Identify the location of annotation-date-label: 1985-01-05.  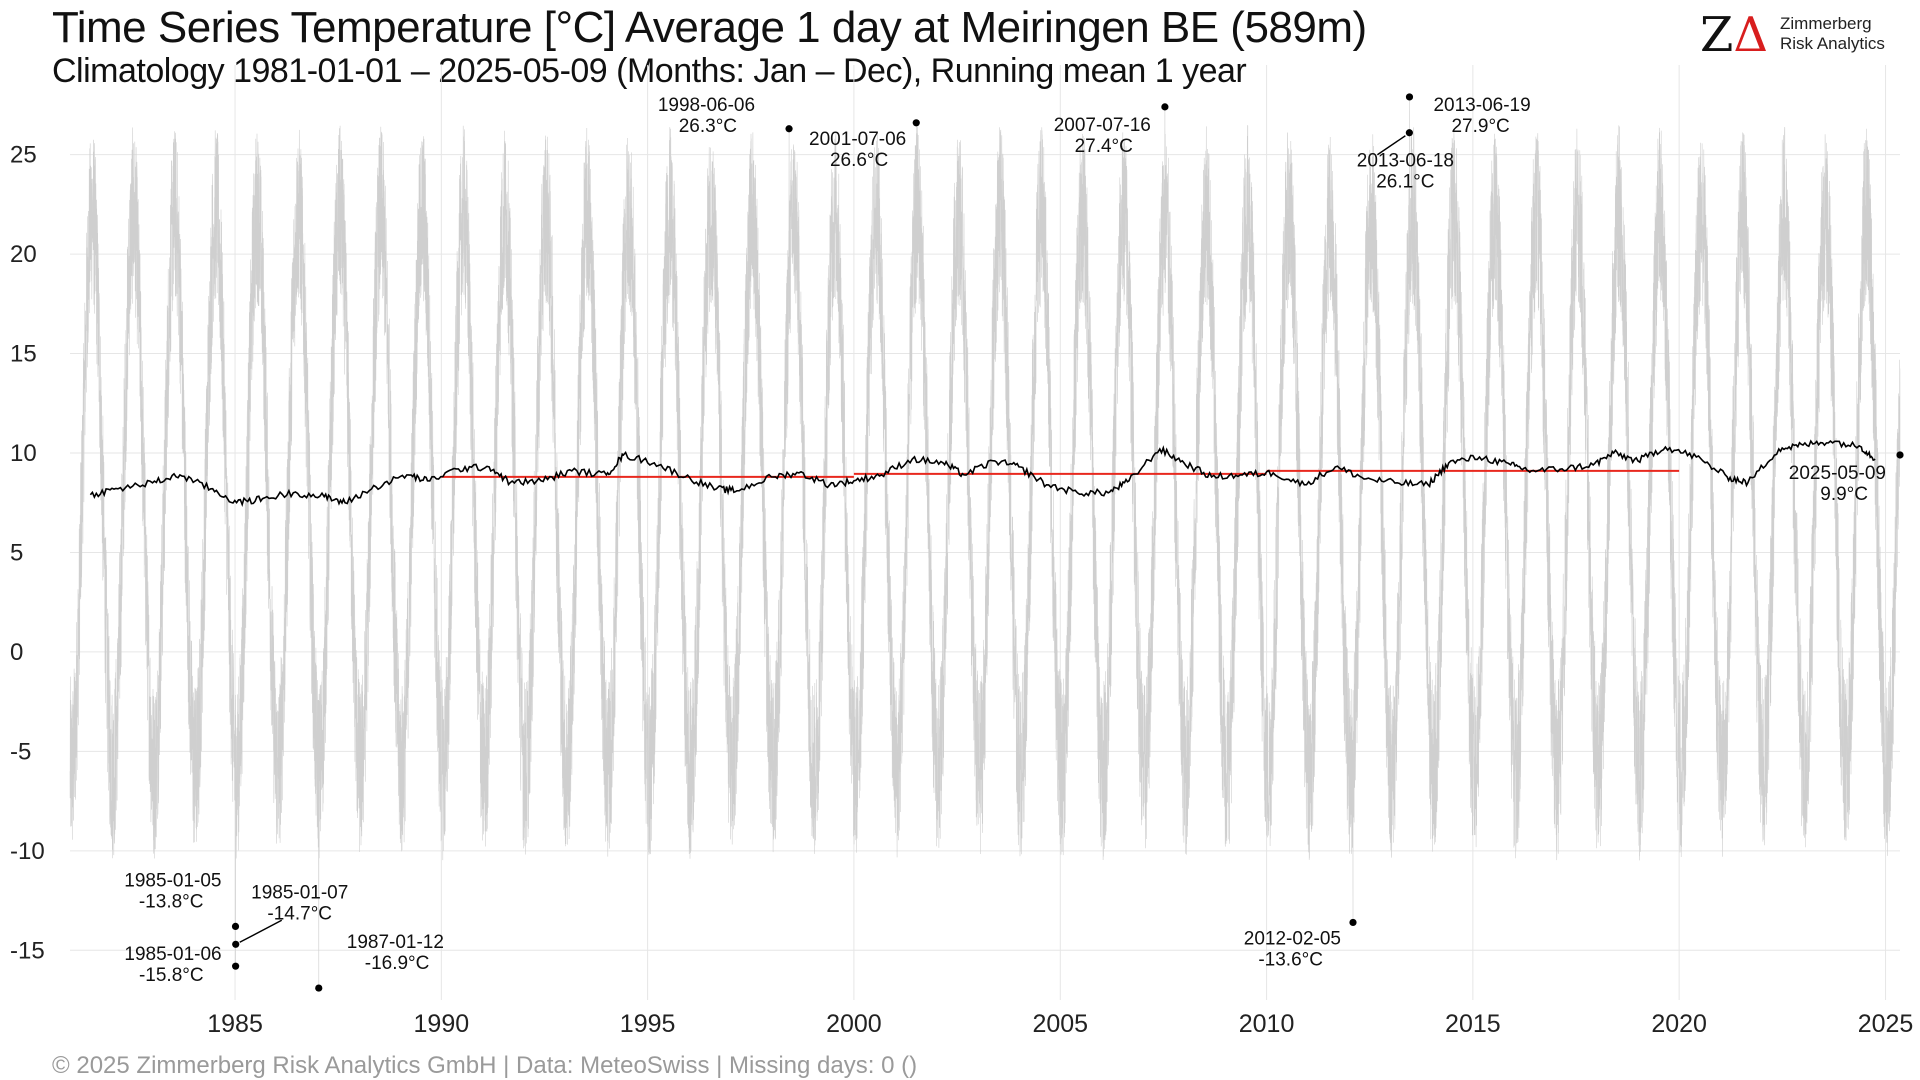
(172, 880).